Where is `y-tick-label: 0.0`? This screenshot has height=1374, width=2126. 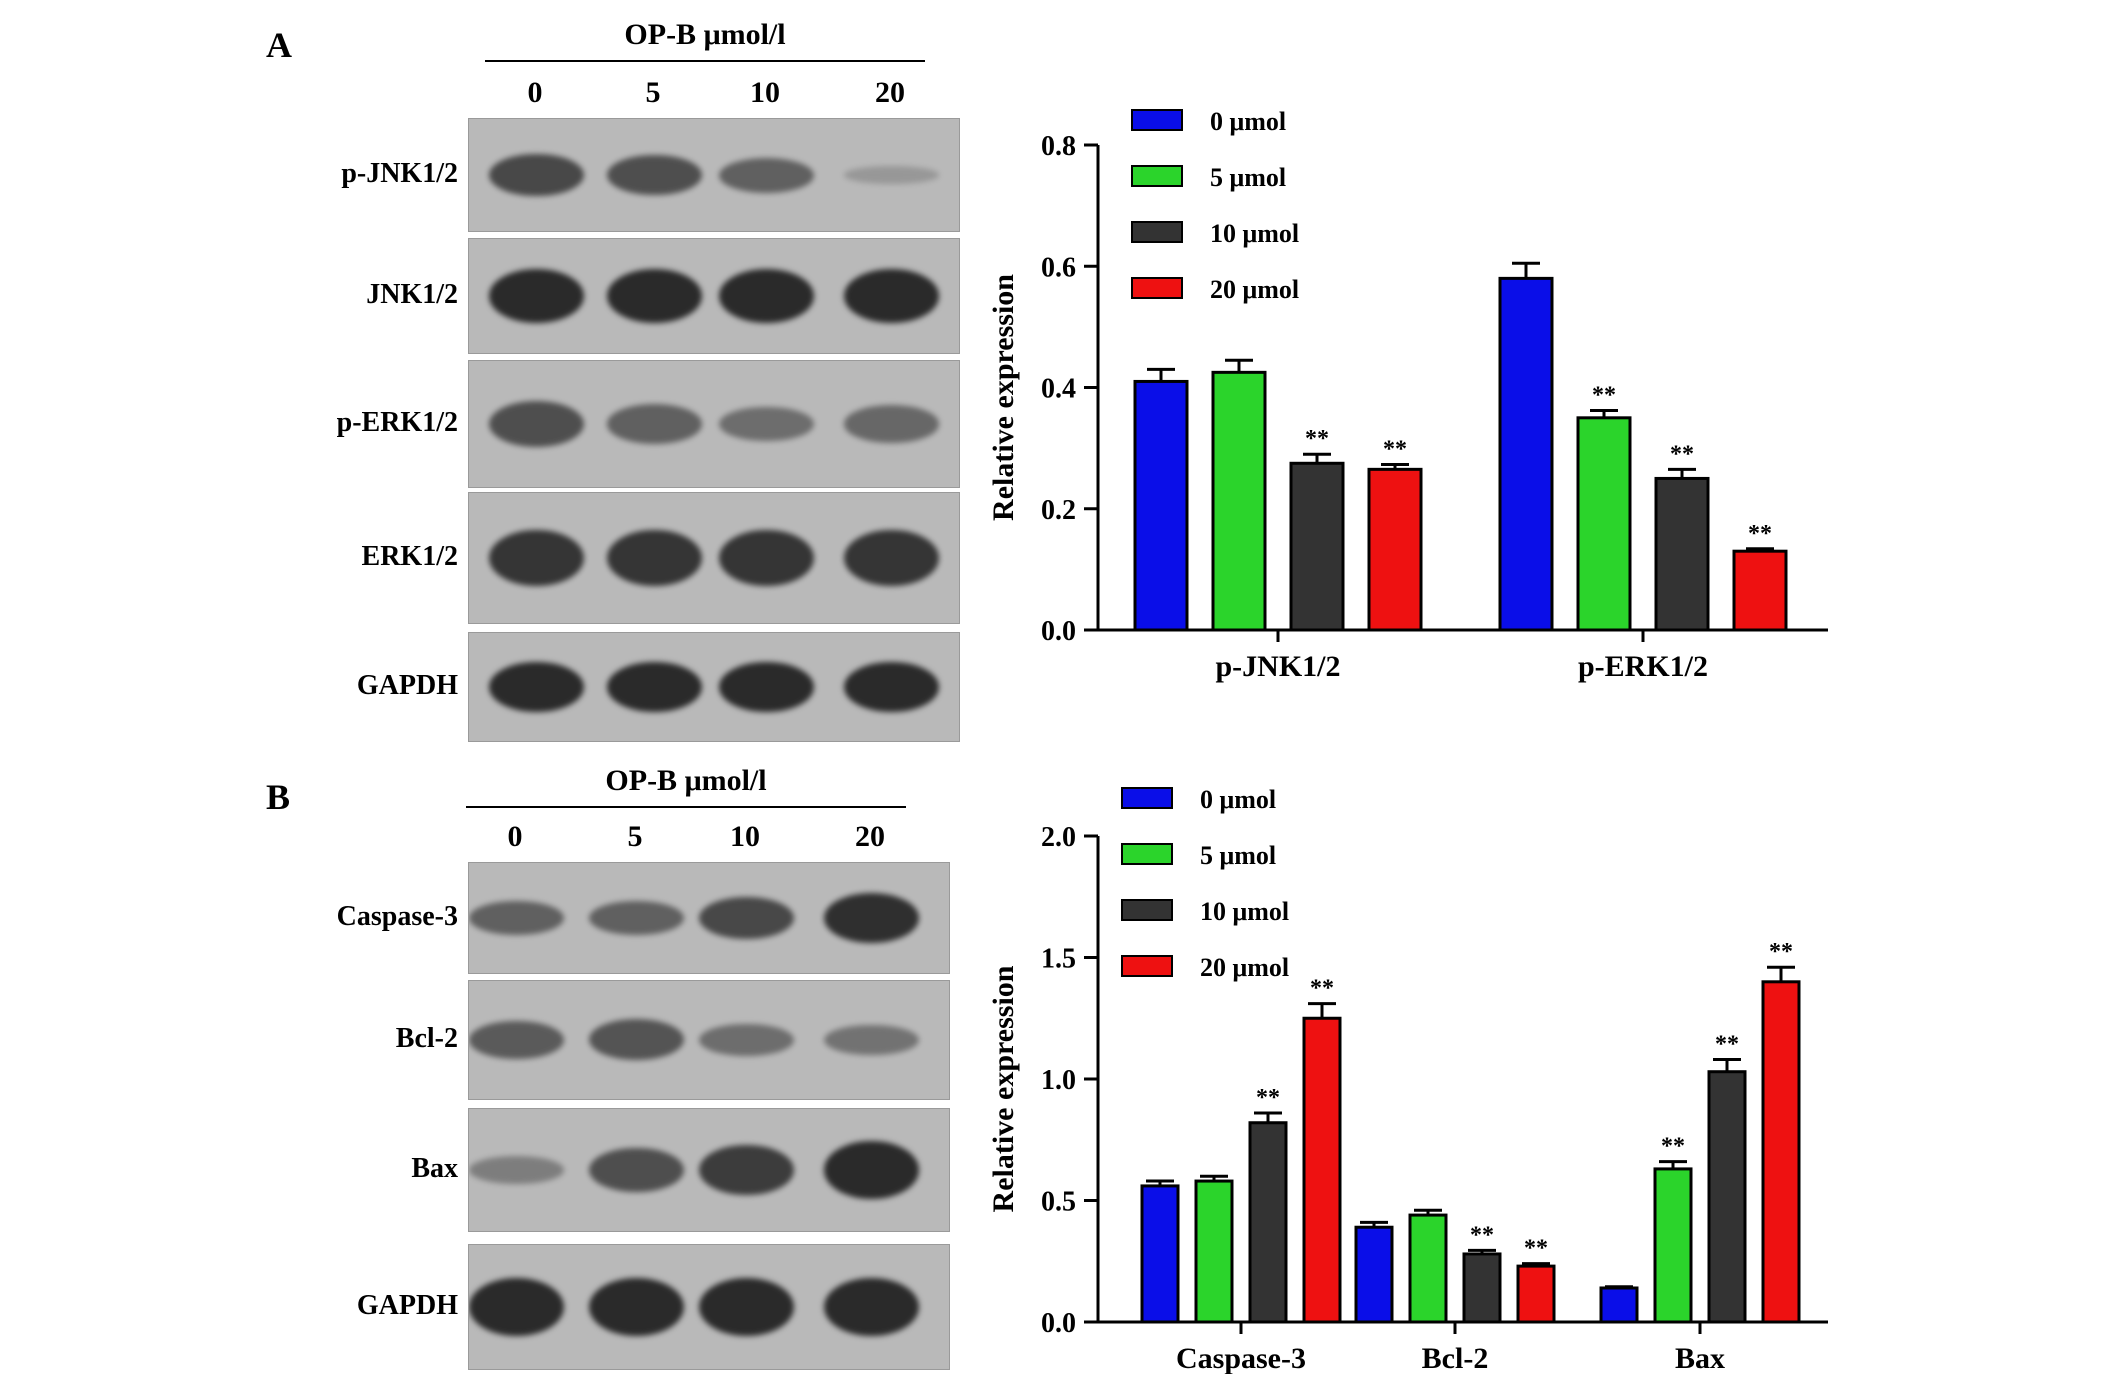 y-tick-label: 0.0 is located at coordinates (1058, 1323).